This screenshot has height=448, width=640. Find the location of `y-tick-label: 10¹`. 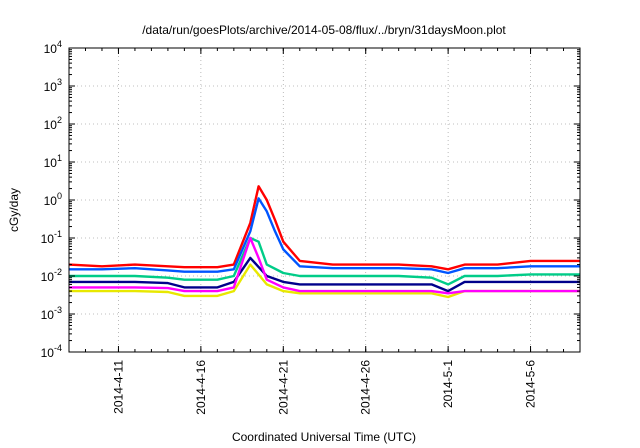

y-tick-label: 10¹ is located at coordinates (53, 161).